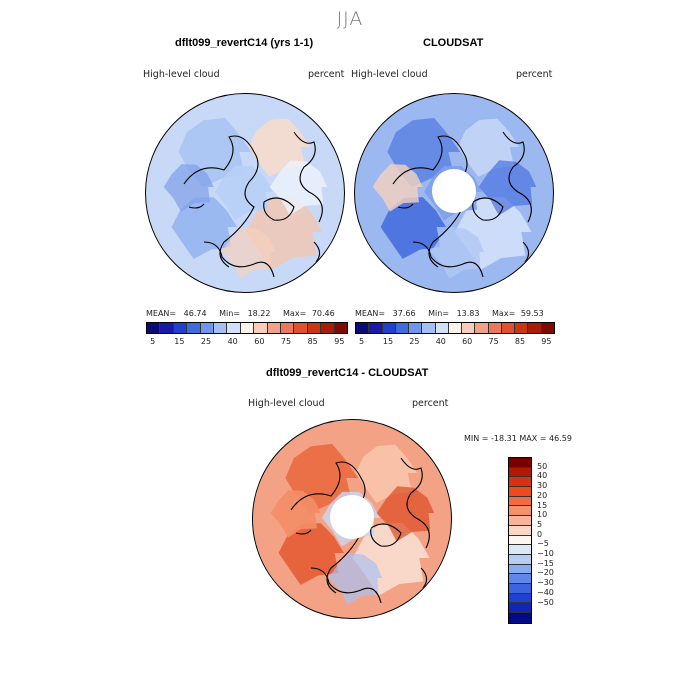 This screenshot has width=700, height=700. What do you see at coordinates (540, 534) in the screenshot?
I see `colorbar-tick-label: 0` at bounding box center [540, 534].